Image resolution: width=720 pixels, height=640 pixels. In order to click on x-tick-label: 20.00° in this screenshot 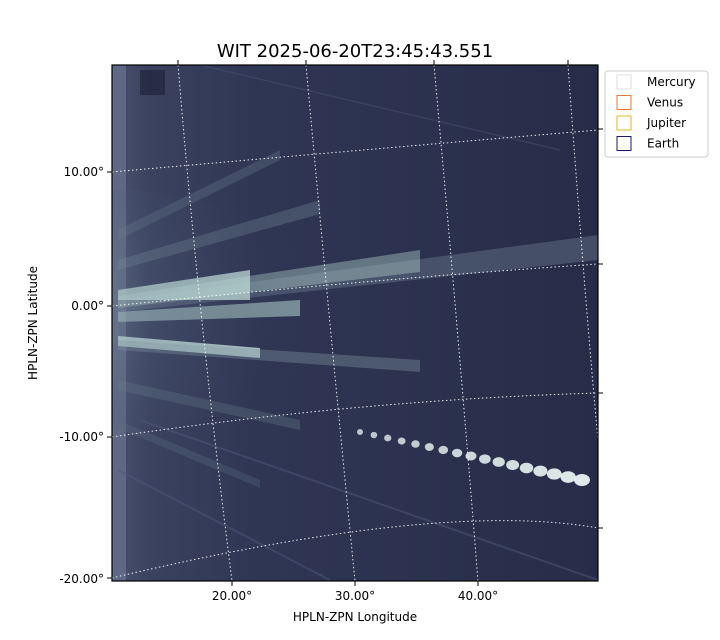, I will do `click(232, 596)`.